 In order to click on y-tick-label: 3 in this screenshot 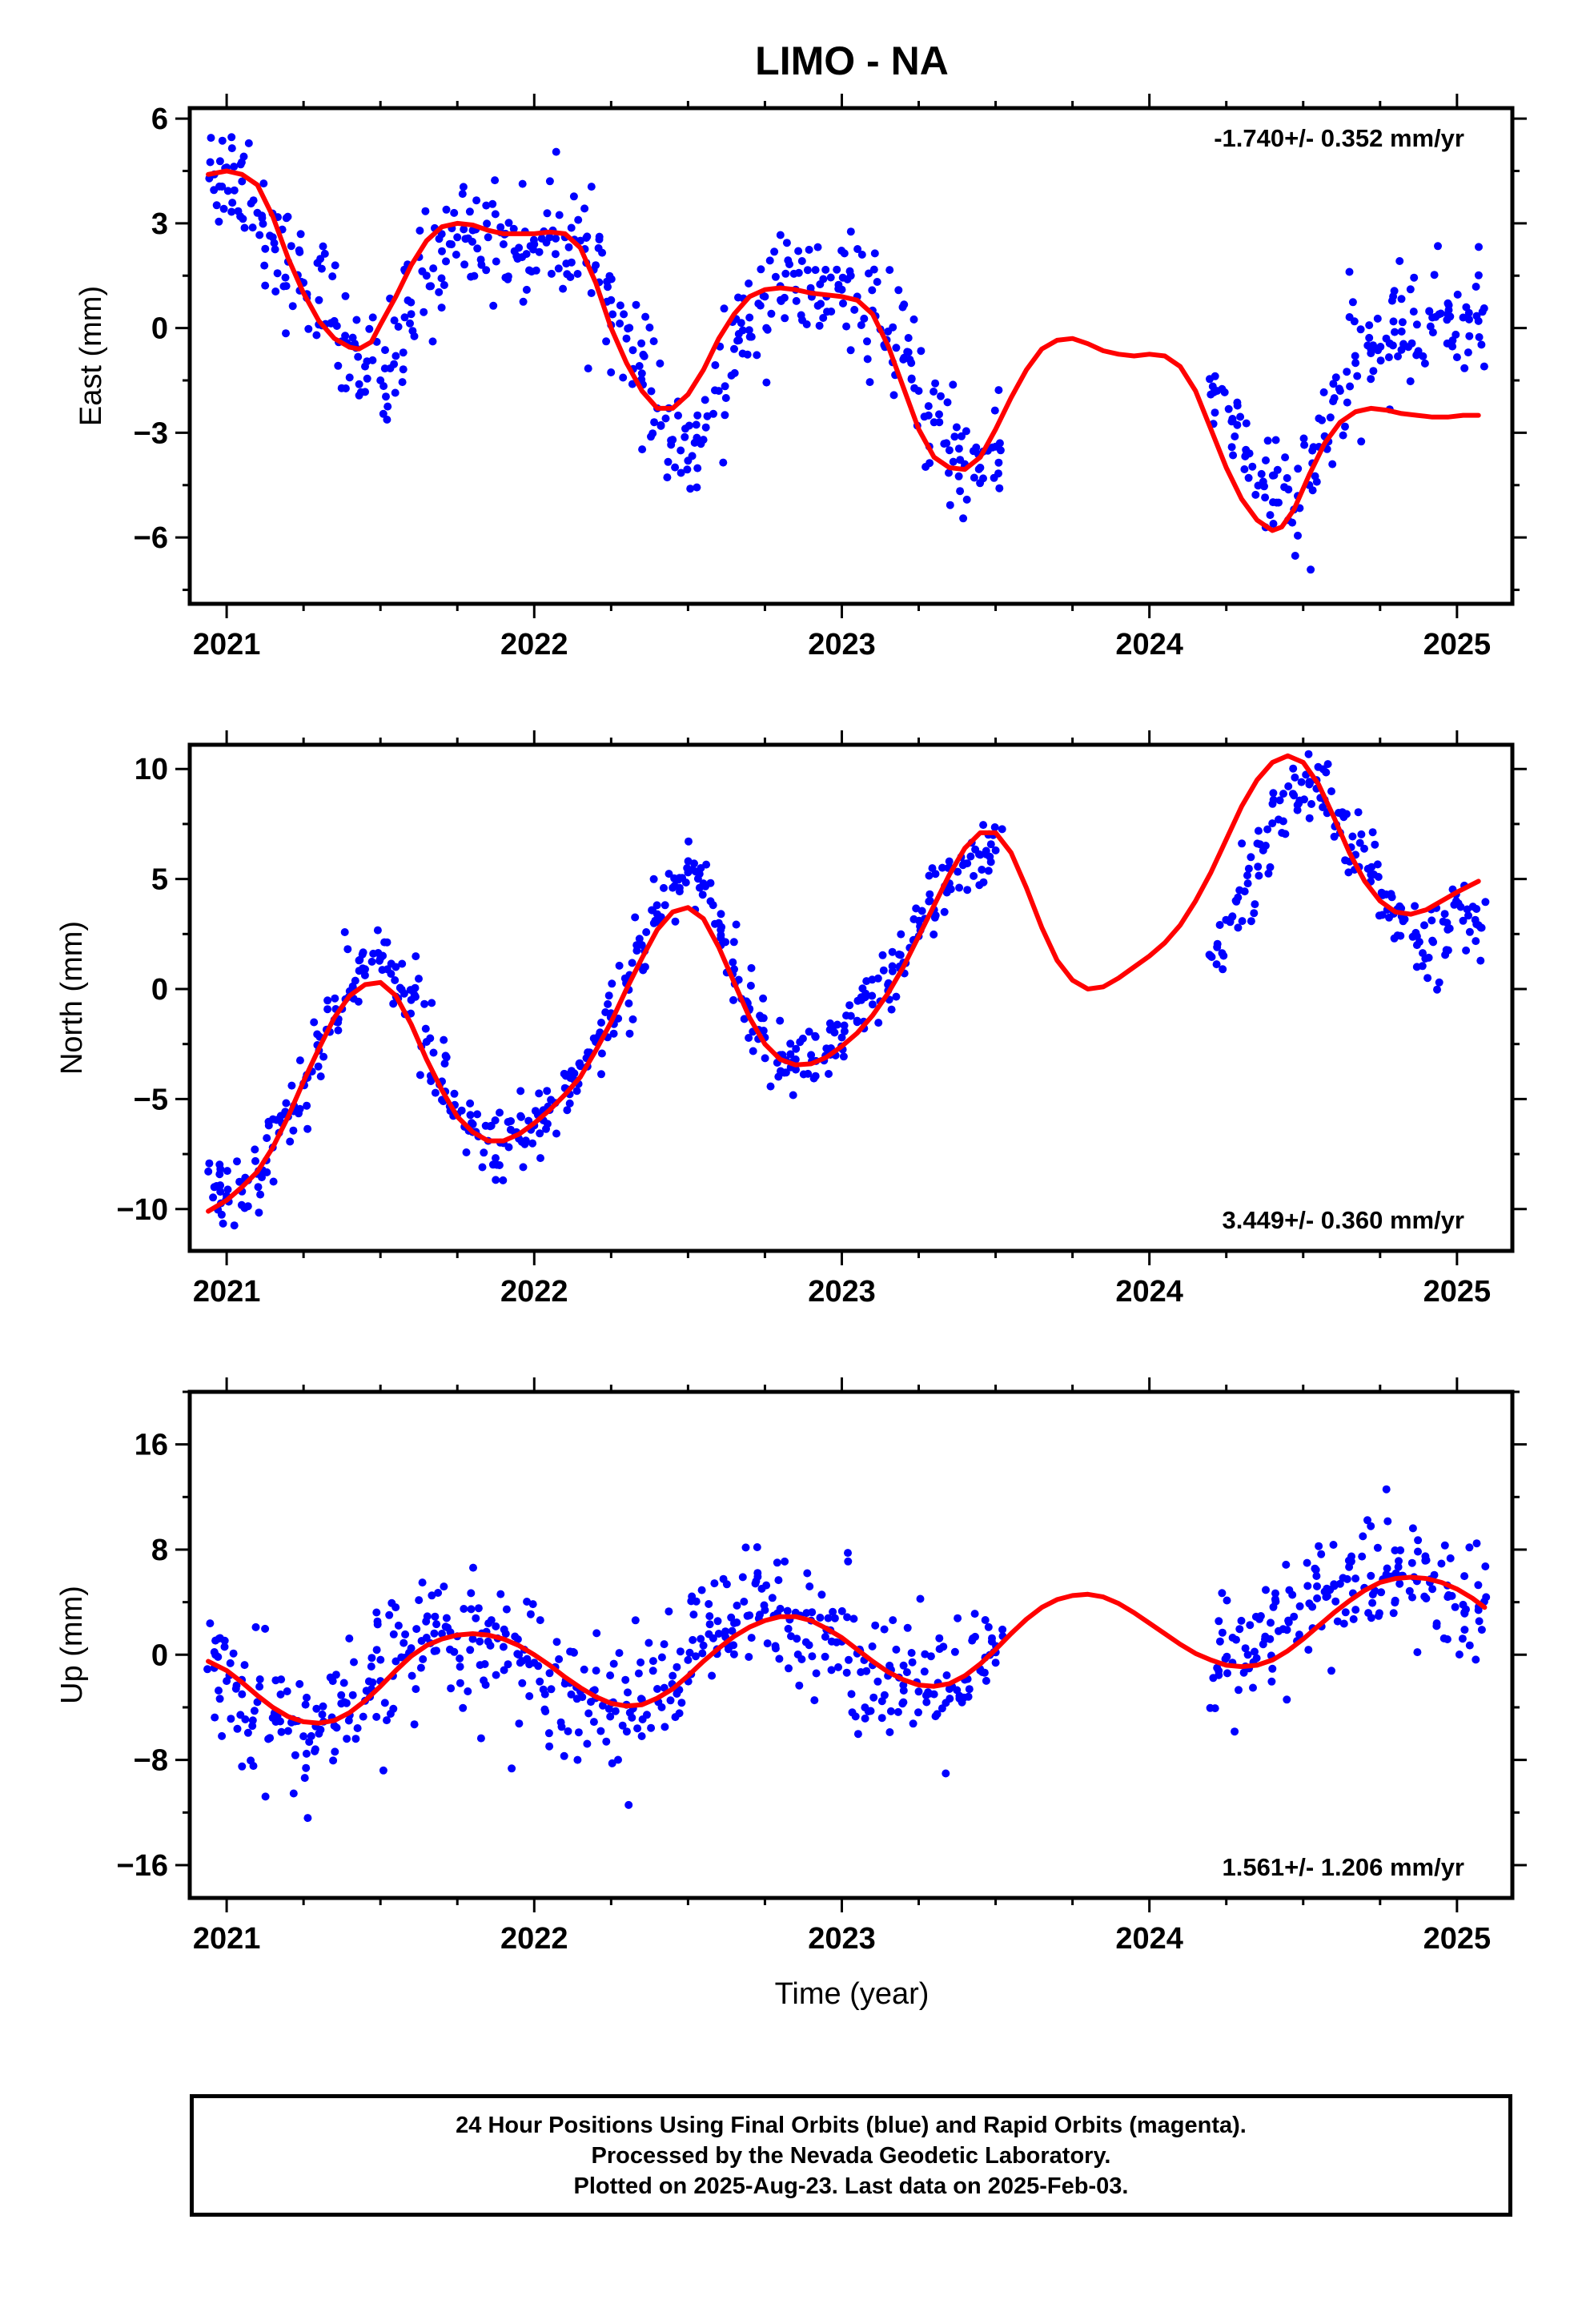, I will do `click(159, 224)`.